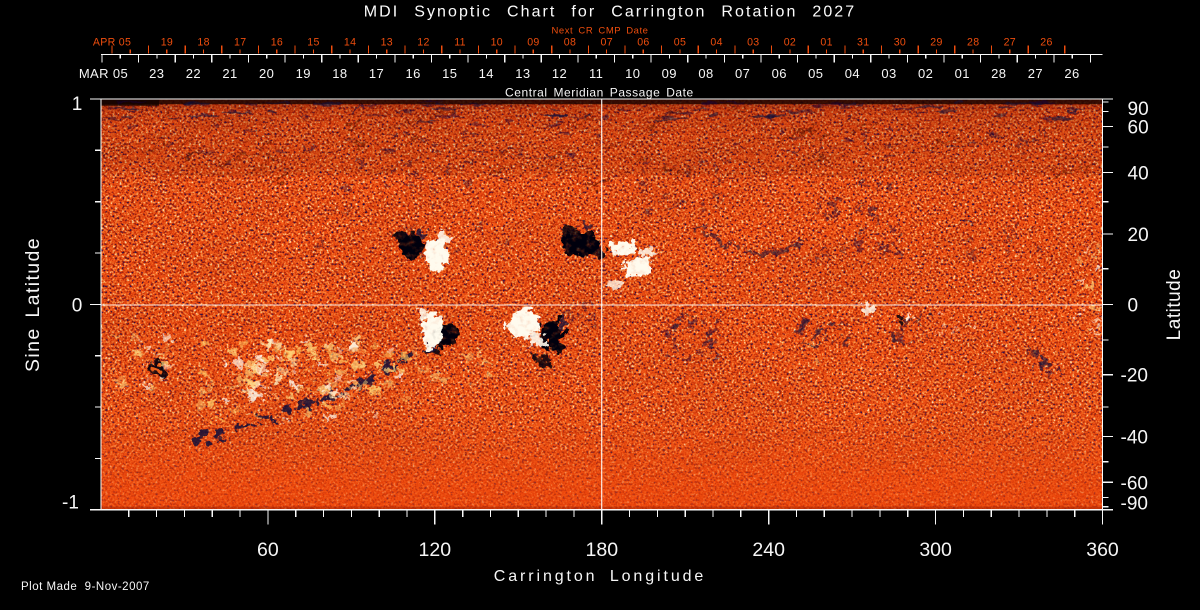 This screenshot has height=610, width=1200. What do you see at coordinates (193, 73) in the screenshot?
I see `svg-text: 22` at bounding box center [193, 73].